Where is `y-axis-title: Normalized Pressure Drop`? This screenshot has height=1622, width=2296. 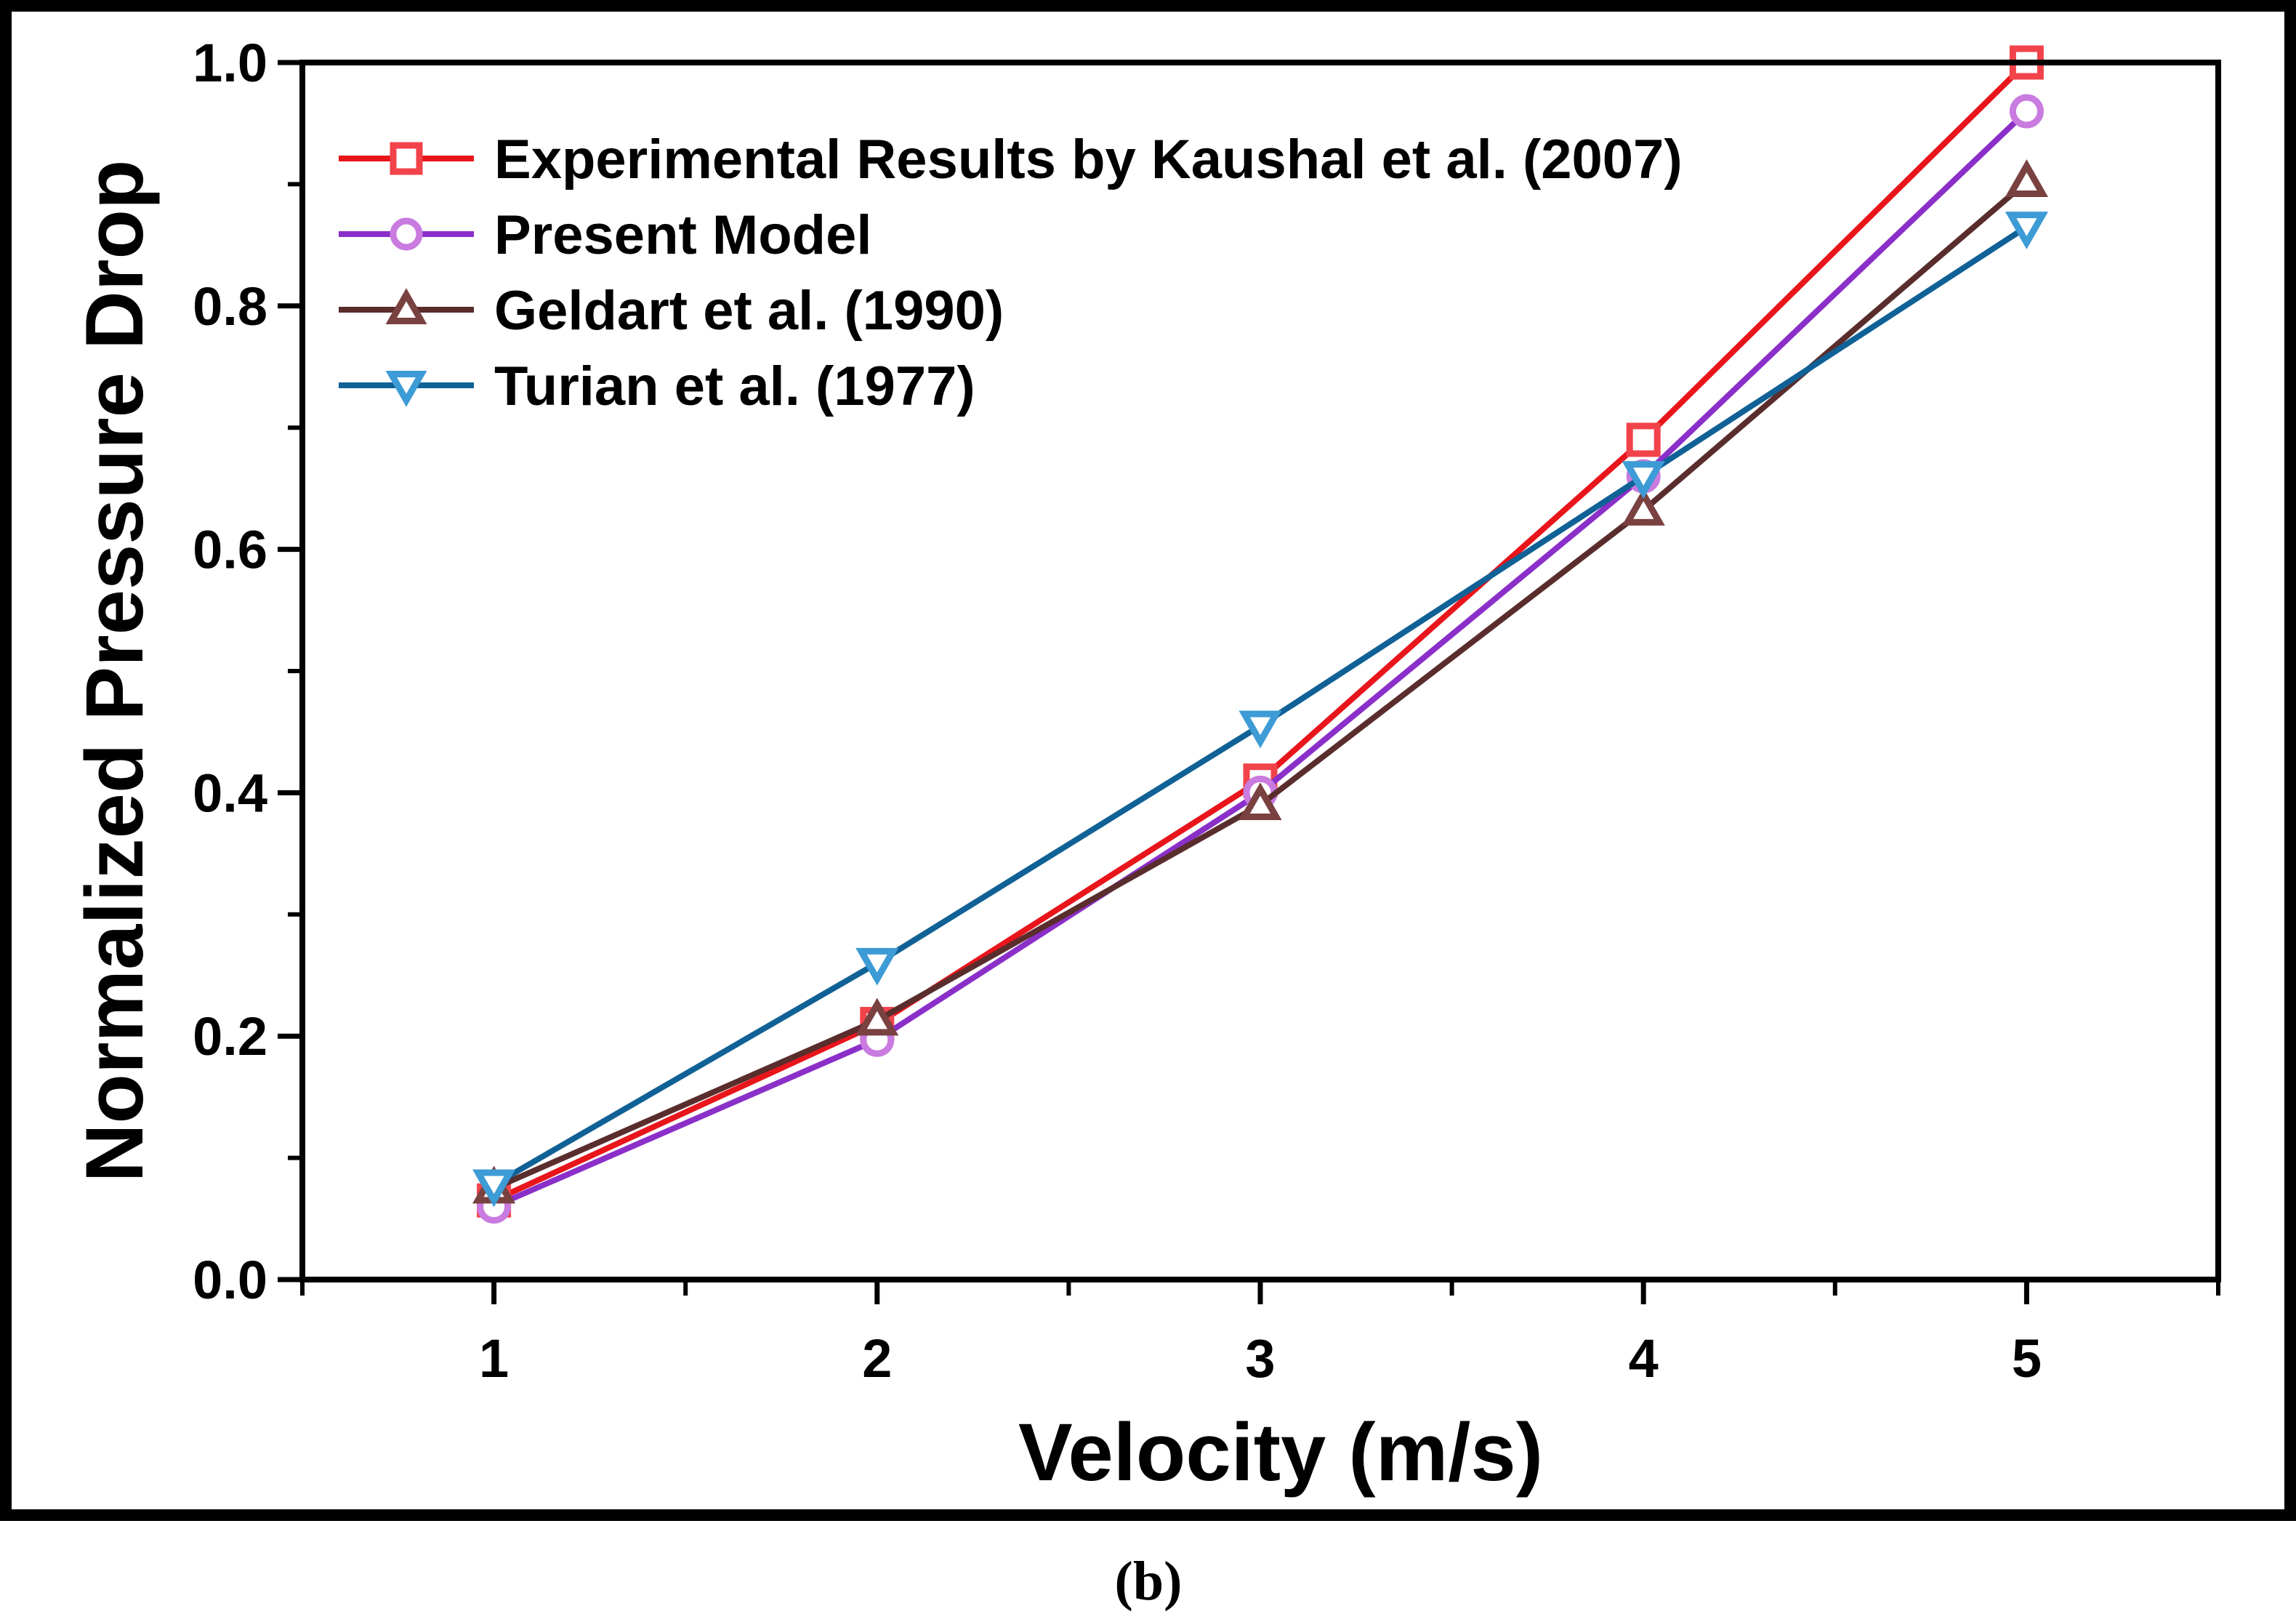 y-axis-title: Normalized Pressure Drop is located at coordinates (114, 671).